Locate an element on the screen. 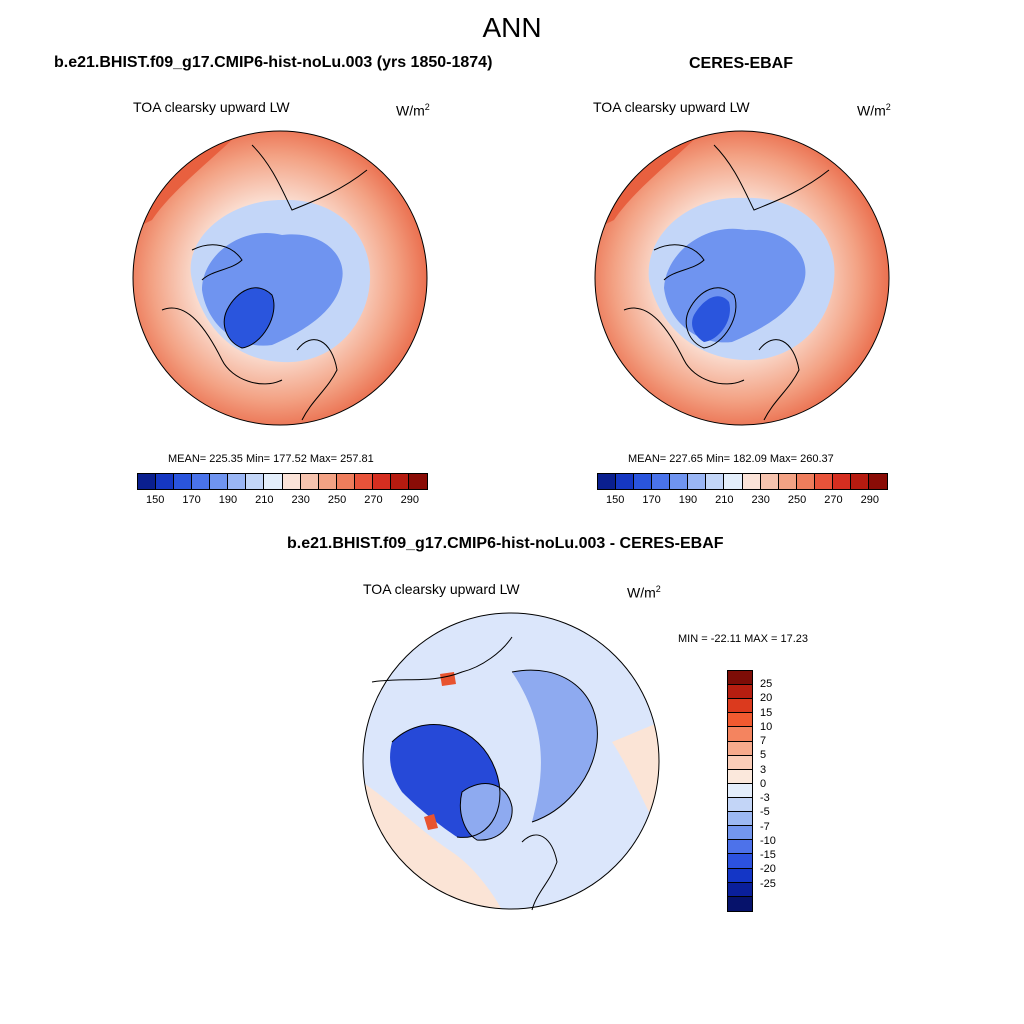  colorbar-tick-label: -3 is located at coordinates (765, 798).